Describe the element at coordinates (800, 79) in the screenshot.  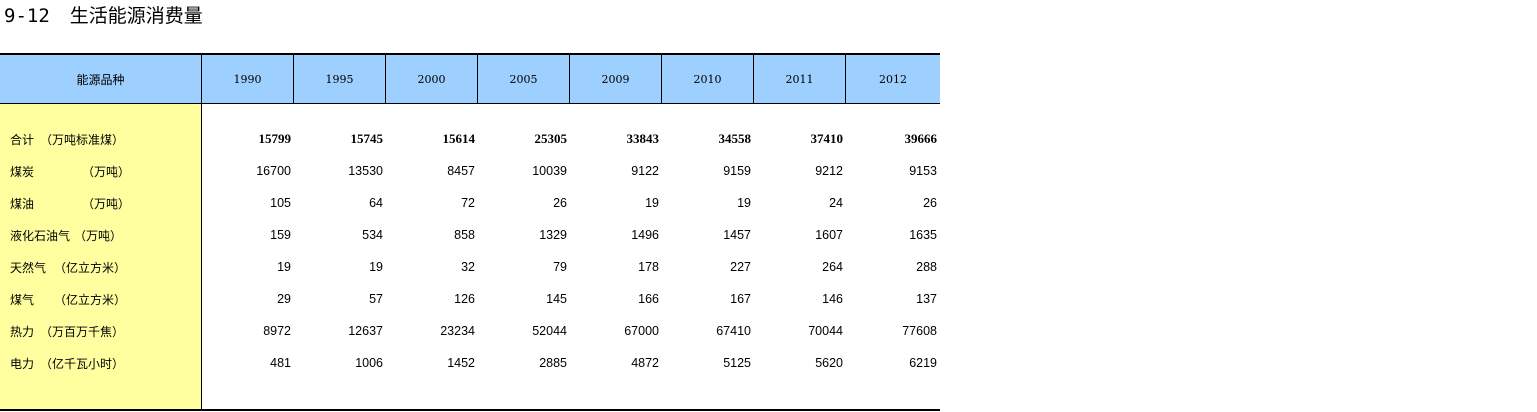
I see `header-year: 2011` at that location.